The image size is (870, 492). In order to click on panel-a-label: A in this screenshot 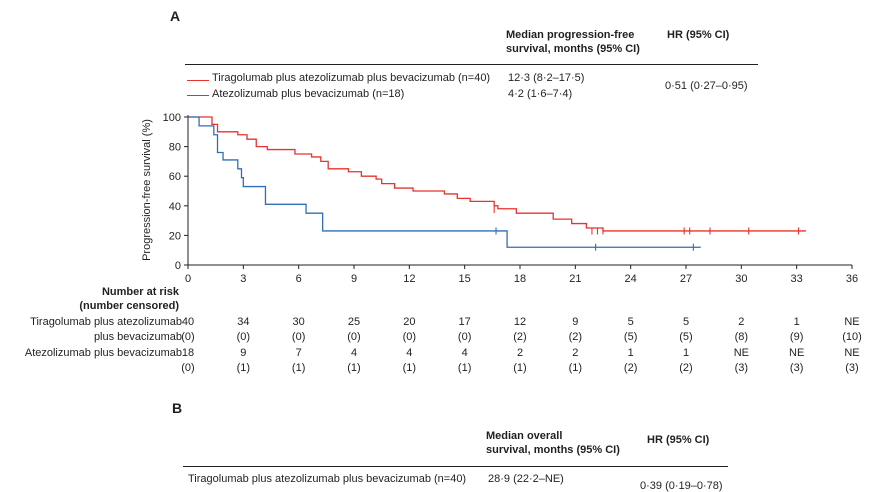, I will do `click(175, 16)`.